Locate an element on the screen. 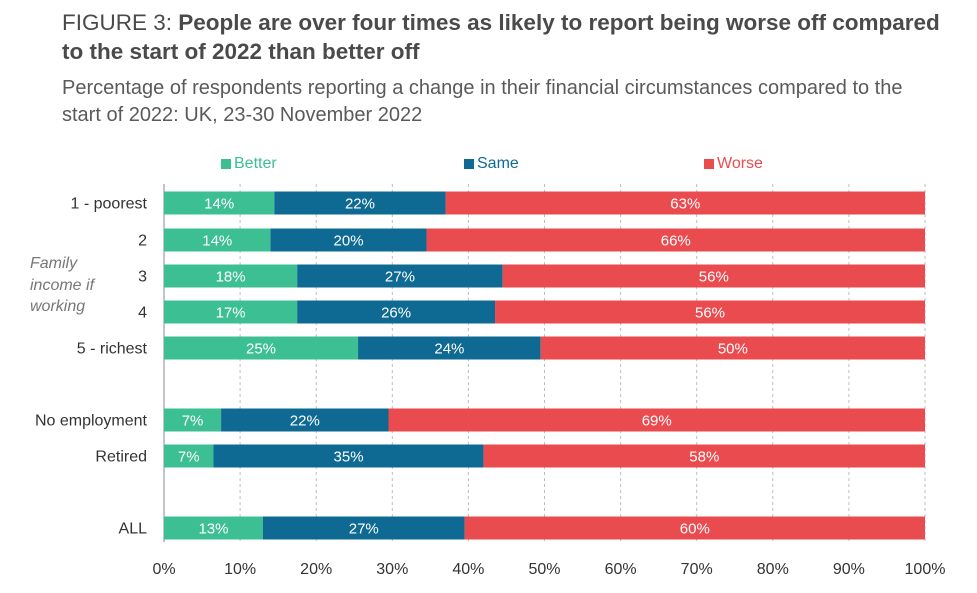  x-tick-label-30: 30% is located at coordinates (392, 569).